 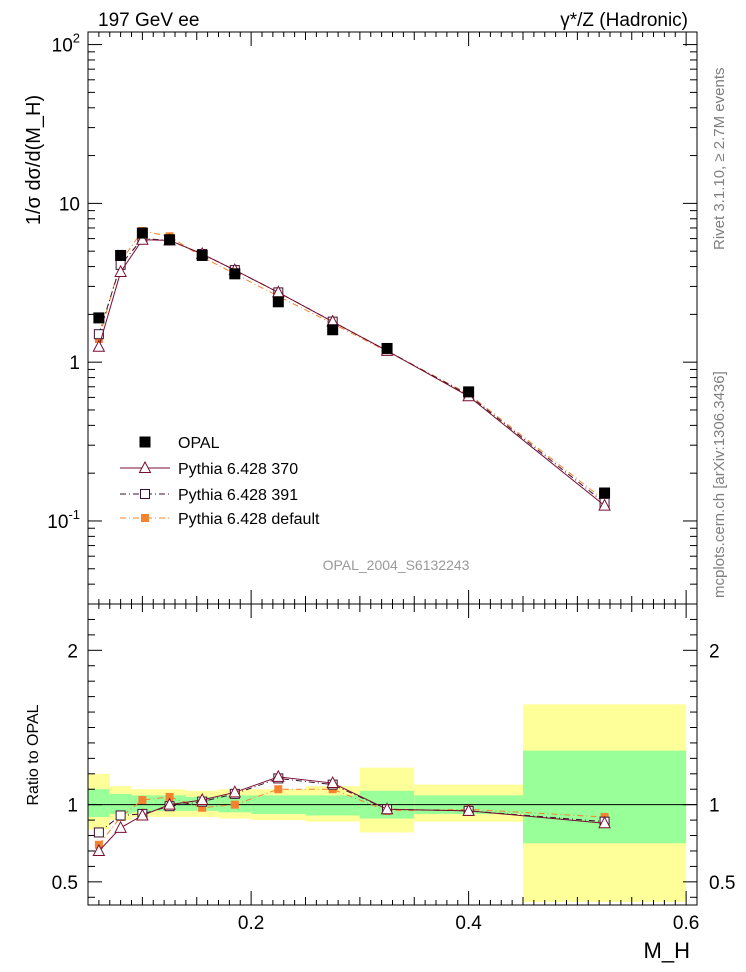 I want to click on legend-label: OPAL, so click(x=199, y=443).